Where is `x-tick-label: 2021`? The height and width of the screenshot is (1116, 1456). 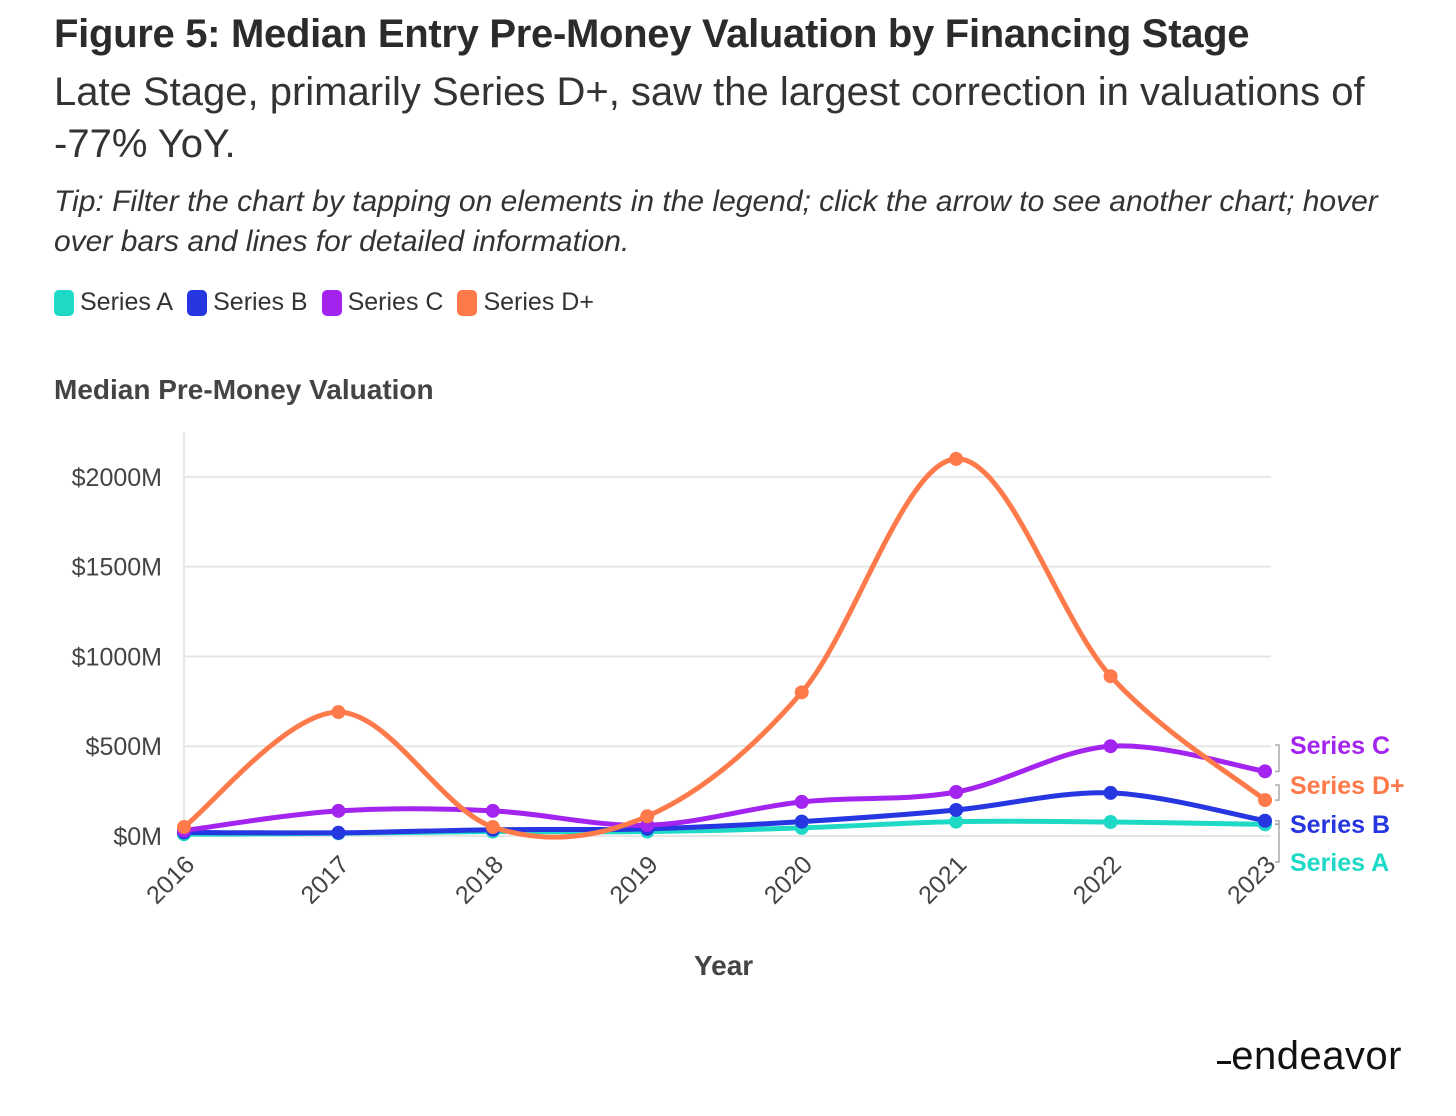 x-tick-label: 2021 is located at coordinates (942, 879).